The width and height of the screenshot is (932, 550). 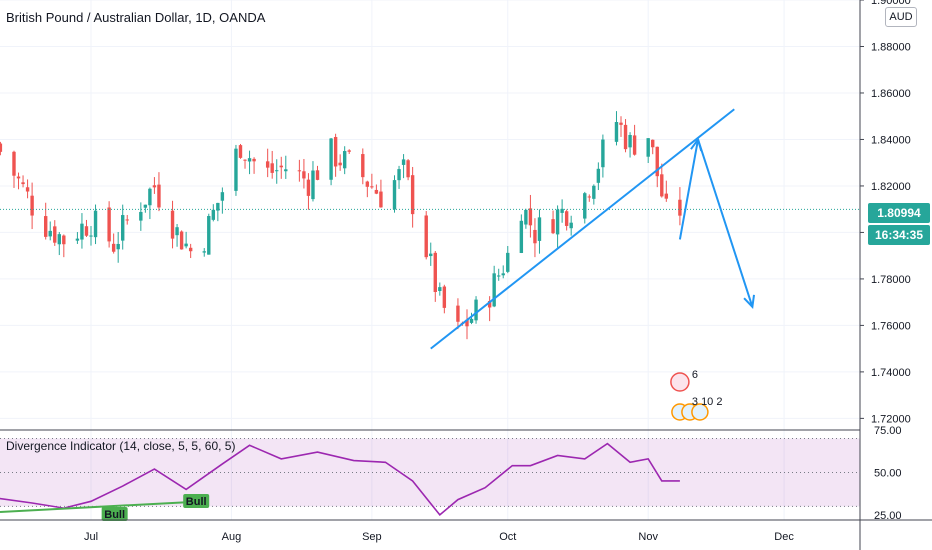 What do you see at coordinates (749, 301) in the screenshot?
I see `arrow-head-down` at bounding box center [749, 301].